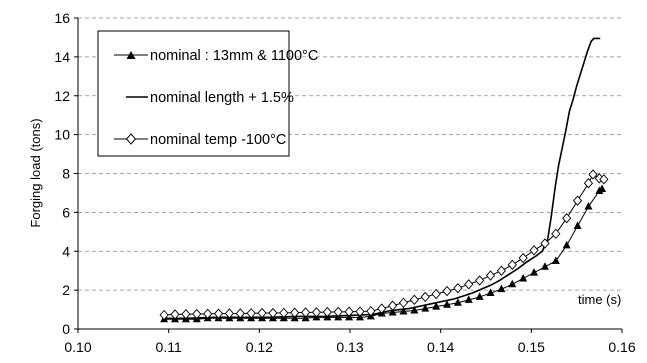 This screenshot has height=363, width=647. I want to click on y-axis-label: Forging load (tons), so click(35, 172).